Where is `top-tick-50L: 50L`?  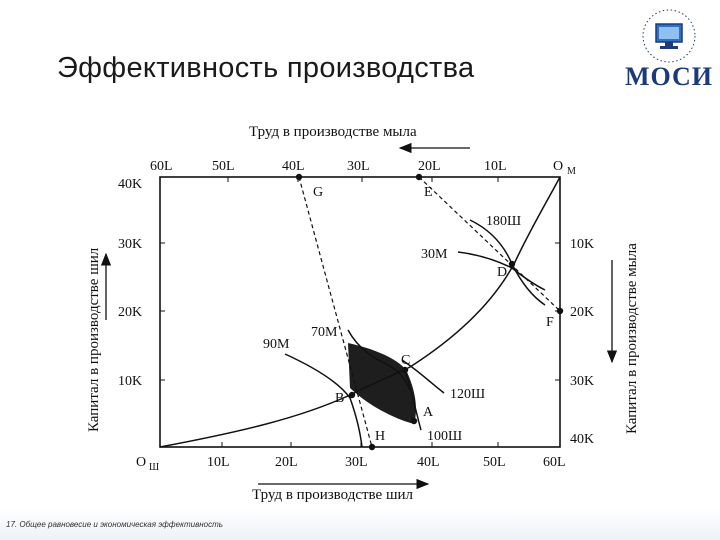 top-tick-50L: 50L is located at coordinates (223, 166).